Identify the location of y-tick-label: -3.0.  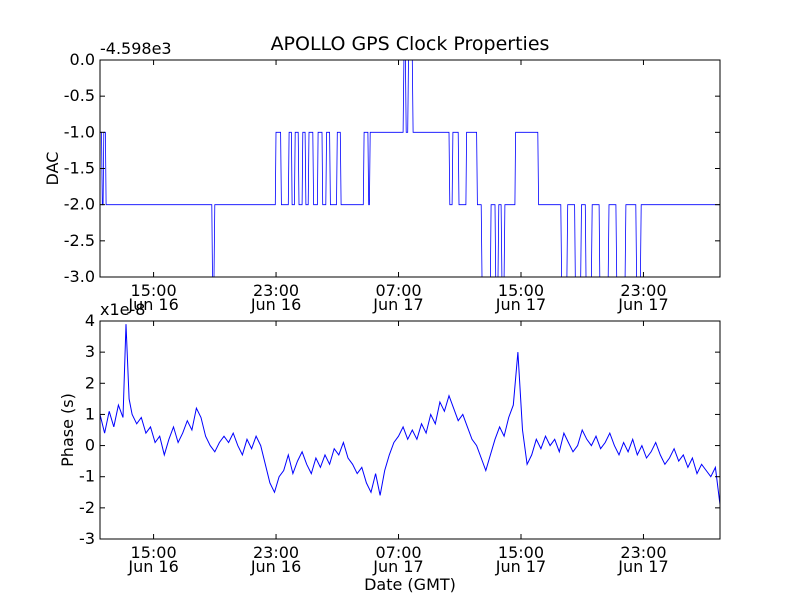
(79, 276).